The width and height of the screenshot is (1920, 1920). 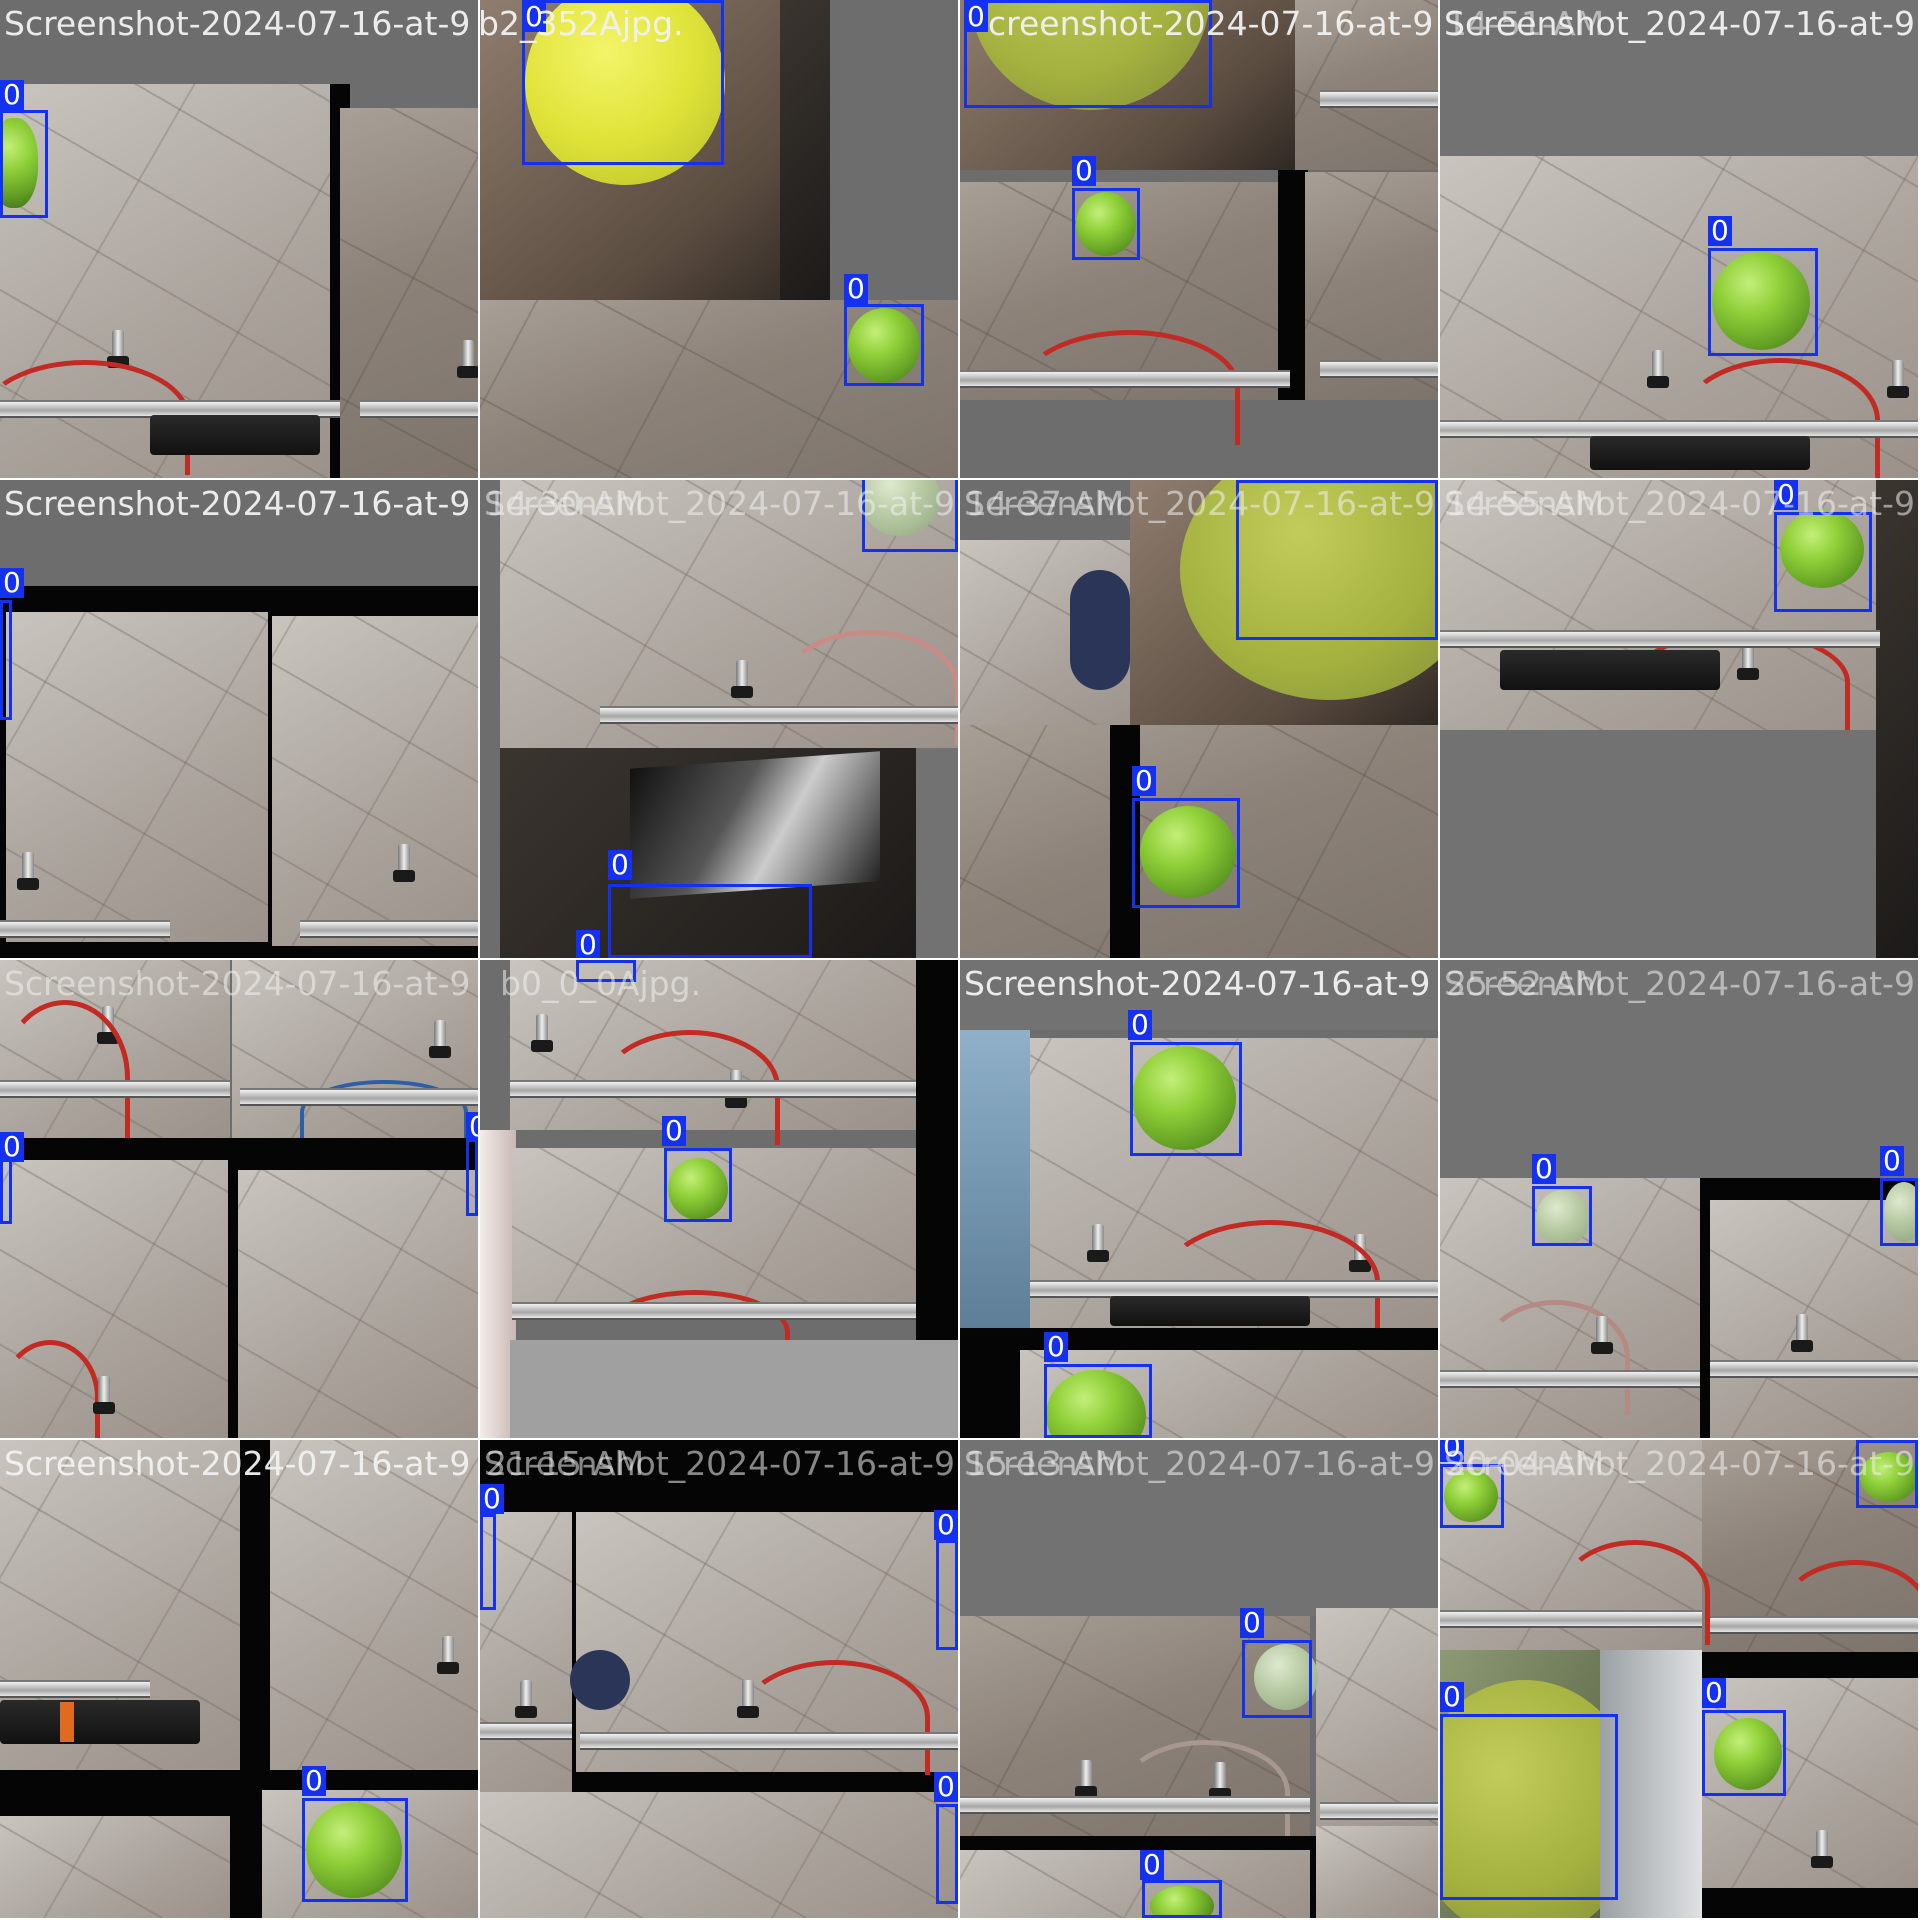 What do you see at coordinates (1293, 285) in the screenshot?
I see `padding-black` at bounding box center [1293, 285].